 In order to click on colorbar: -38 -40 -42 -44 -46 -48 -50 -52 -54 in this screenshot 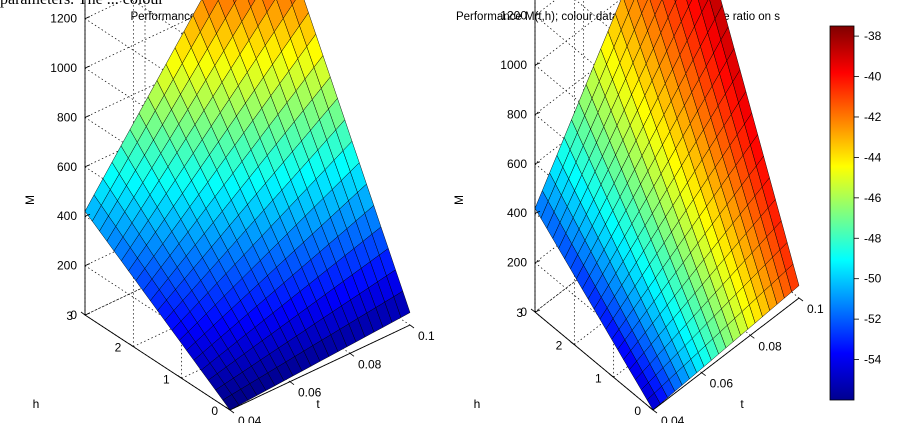, I will do `click(855, 213)`.